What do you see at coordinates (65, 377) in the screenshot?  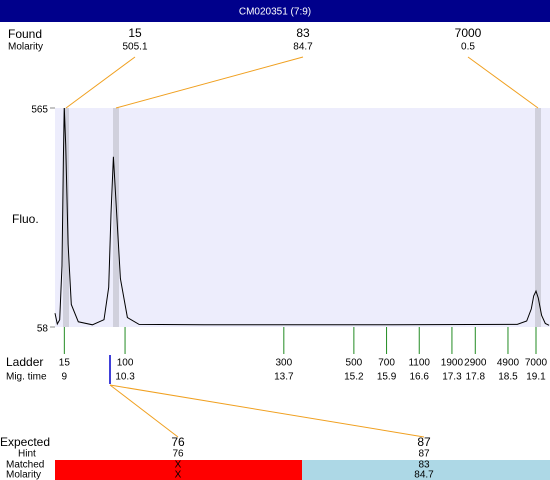 I see `ladder-time: 9` at bounding box center [65, 377].